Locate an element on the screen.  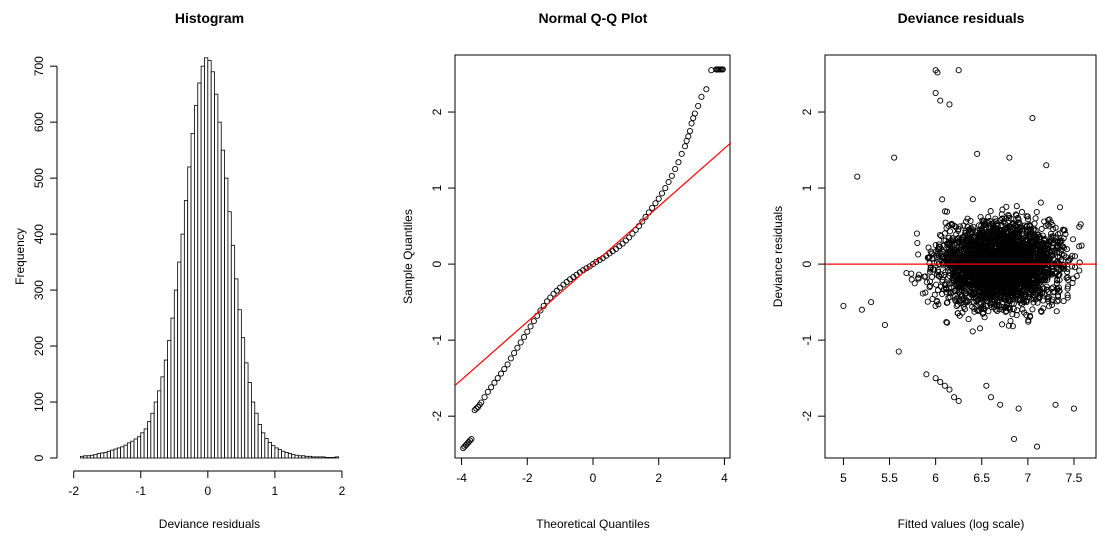
x-axis-label: Deviance residuals is located at coordinates (209, 524).